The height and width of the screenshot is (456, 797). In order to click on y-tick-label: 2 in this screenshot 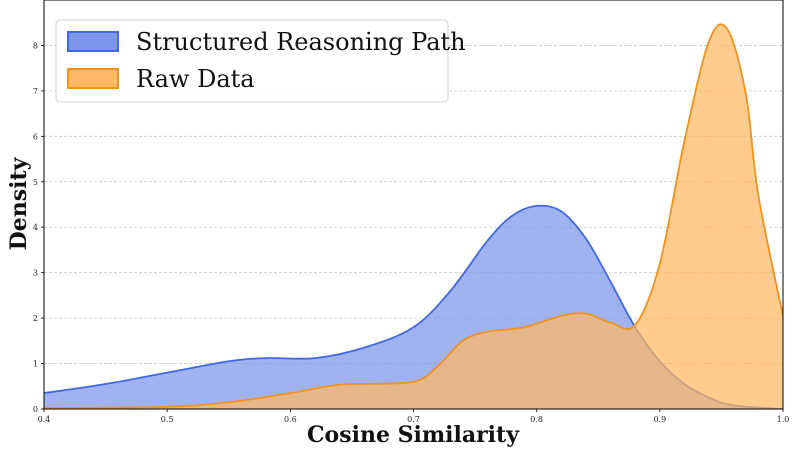, I will do `click(35, 318)`.